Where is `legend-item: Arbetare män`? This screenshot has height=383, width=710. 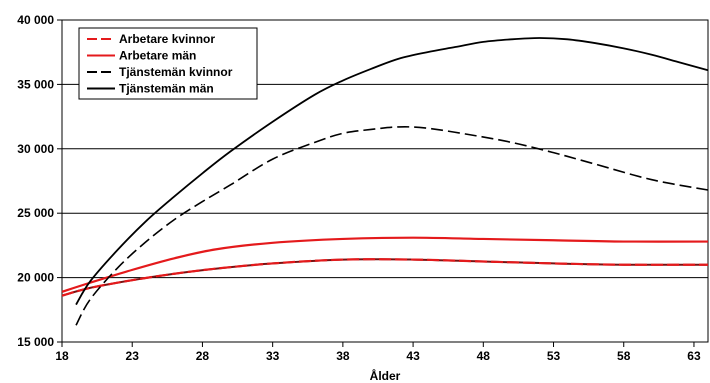
legend-item: Arbetare män is located at coordinates (141, 56).